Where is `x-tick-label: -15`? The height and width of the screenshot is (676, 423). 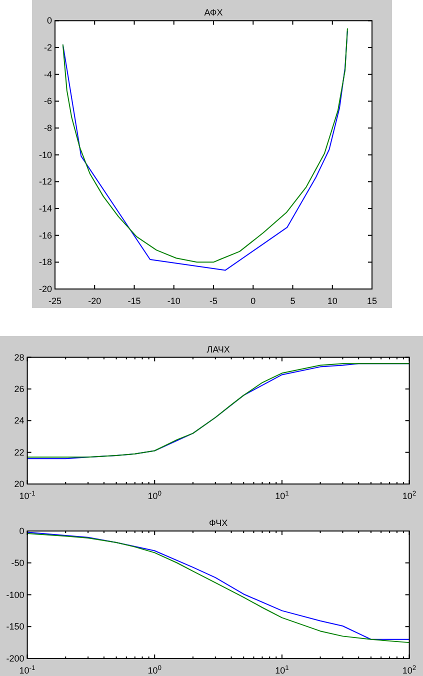 x-tick-label: -15 is located at coordinates (134, 301).